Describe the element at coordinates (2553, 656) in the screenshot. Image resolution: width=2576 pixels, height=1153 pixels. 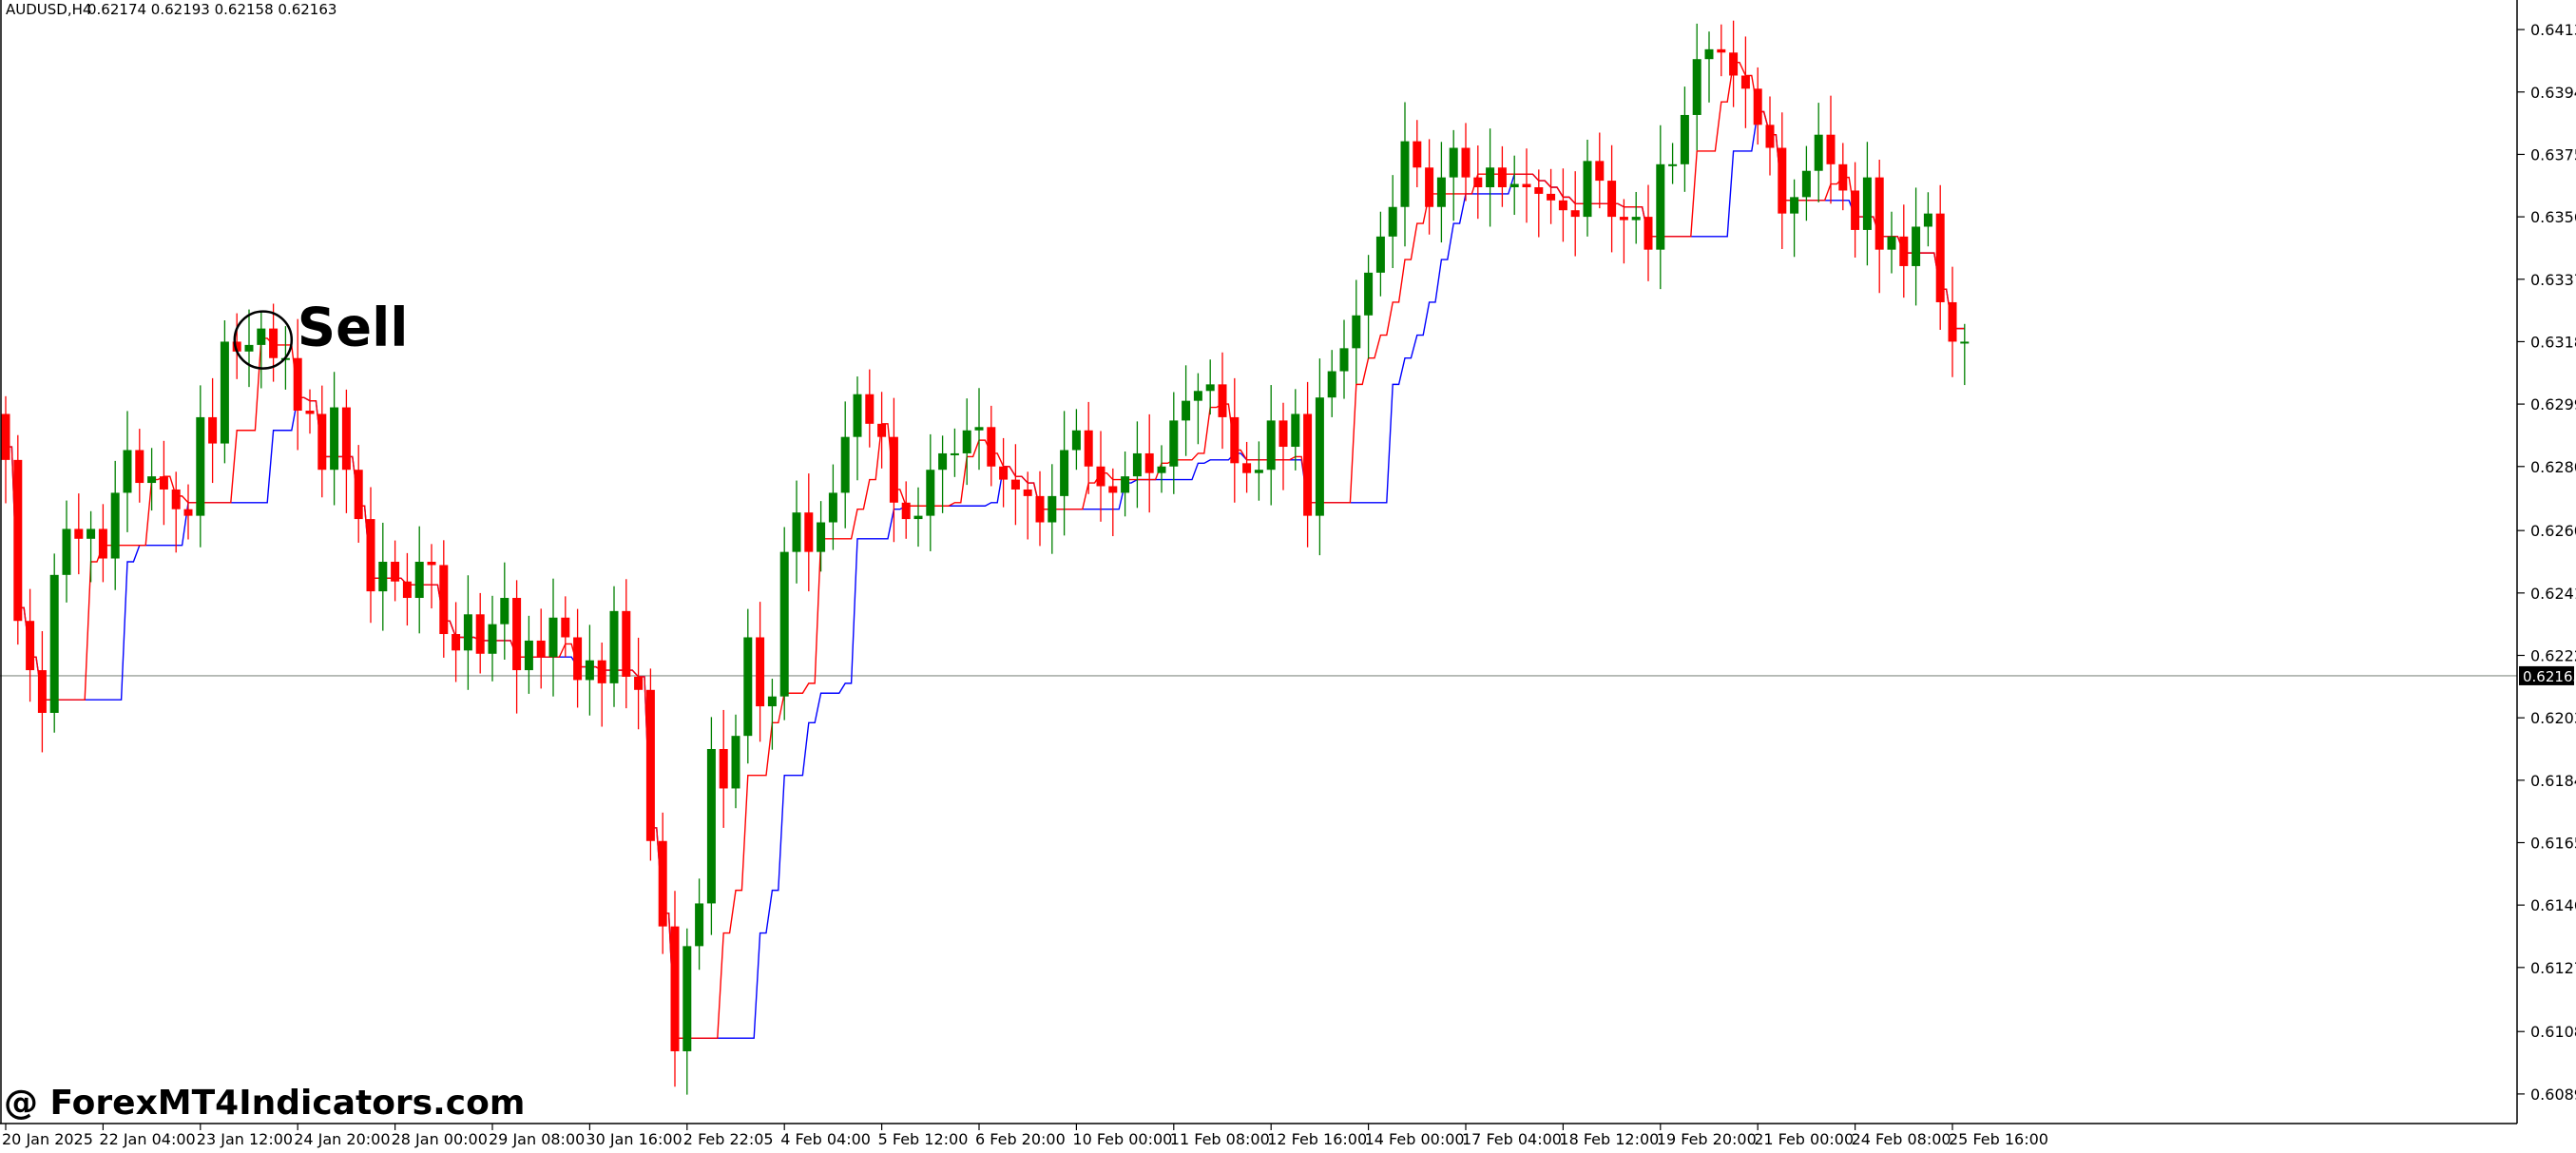
I see `y-tick-label: 0.62225` at that location.